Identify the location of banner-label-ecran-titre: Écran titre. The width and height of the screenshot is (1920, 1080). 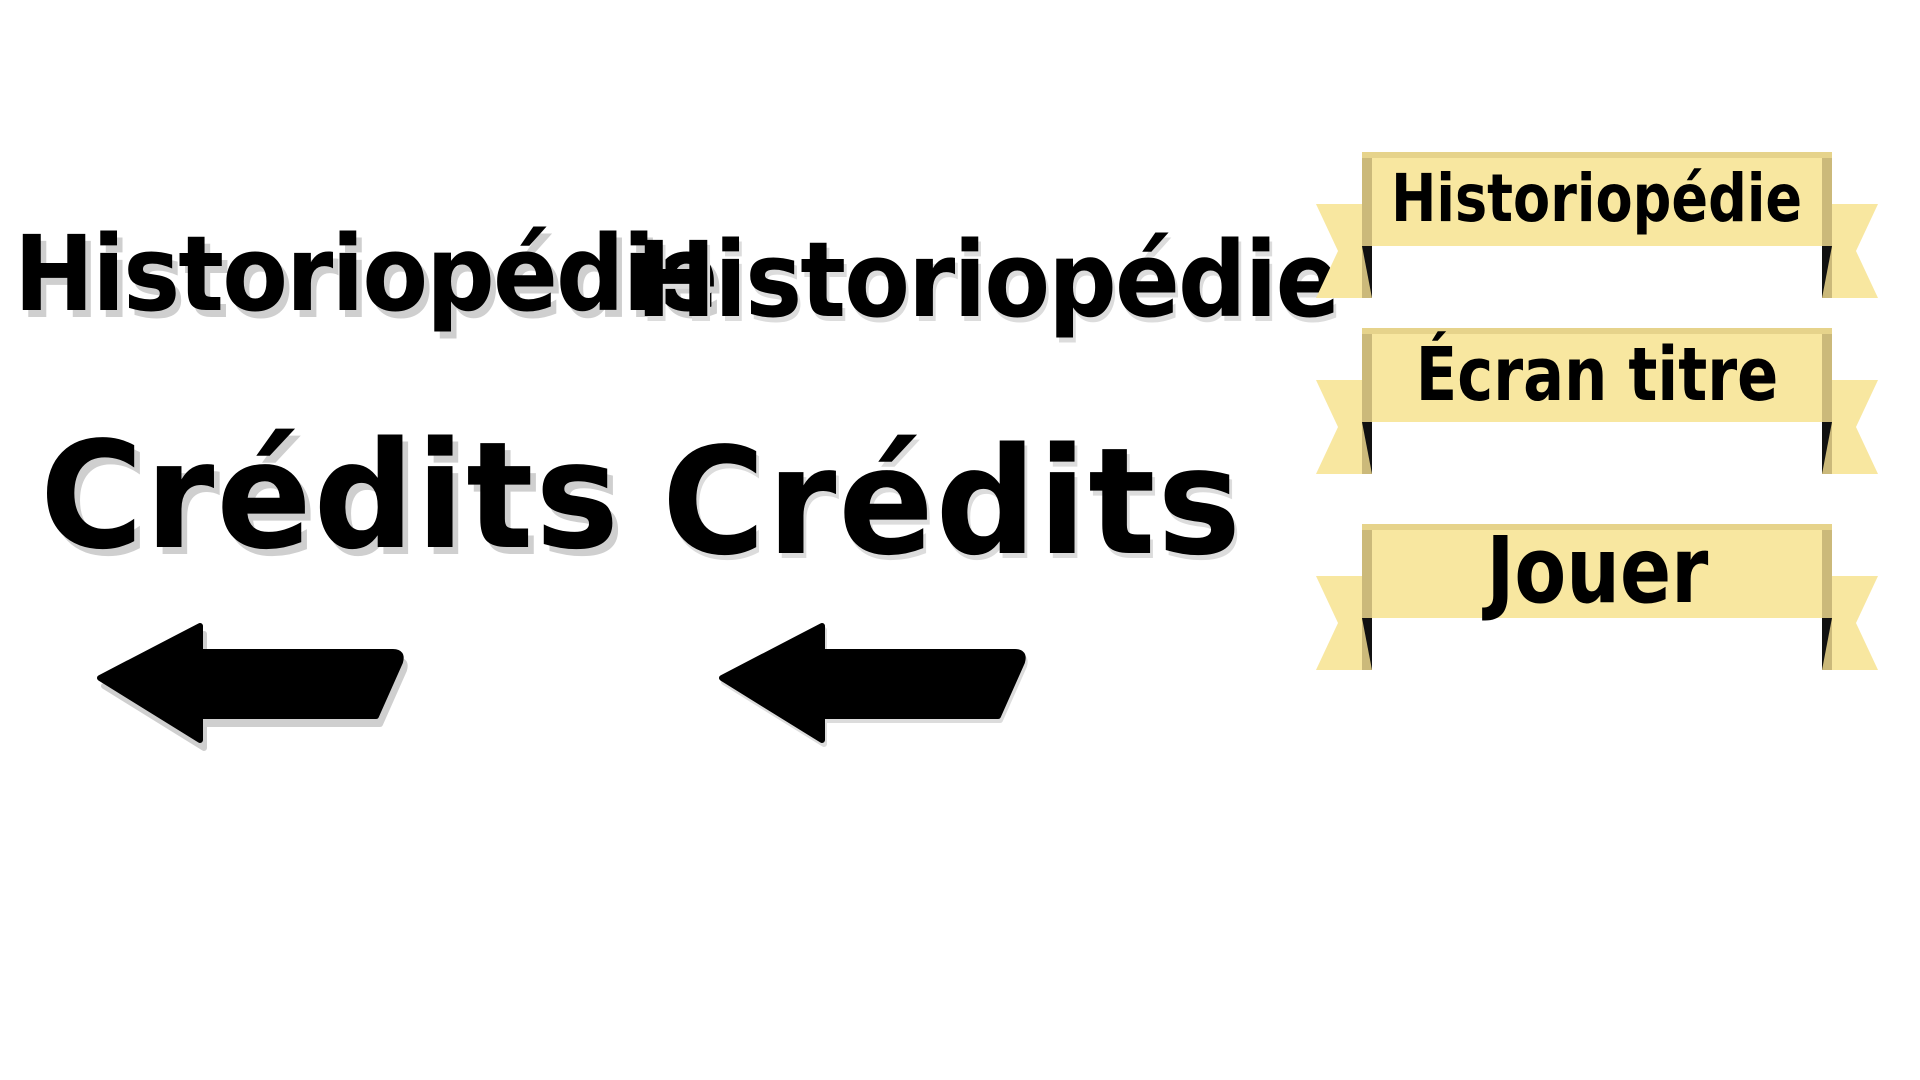
(1597, 375).